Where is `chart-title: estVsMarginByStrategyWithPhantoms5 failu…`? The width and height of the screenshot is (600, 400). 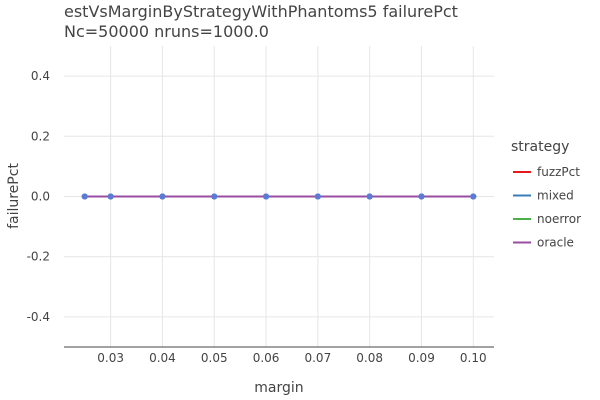 chart-title: estVsMarginByStrategyWithPhantoms5 failu… is located at coordinates (261, 11).